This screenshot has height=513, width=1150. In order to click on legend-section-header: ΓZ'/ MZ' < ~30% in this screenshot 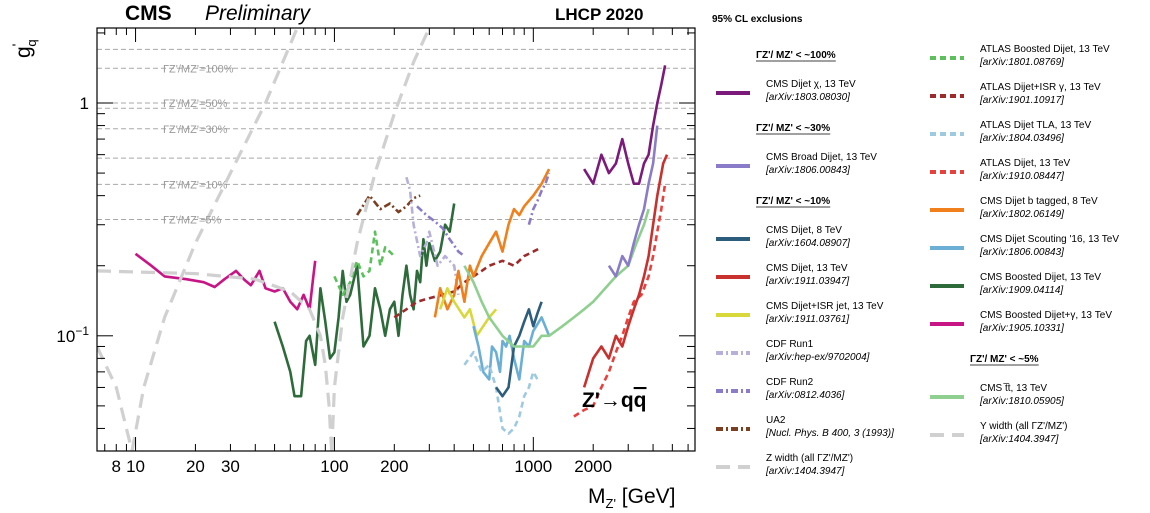, I will do `click(793, 128)`.